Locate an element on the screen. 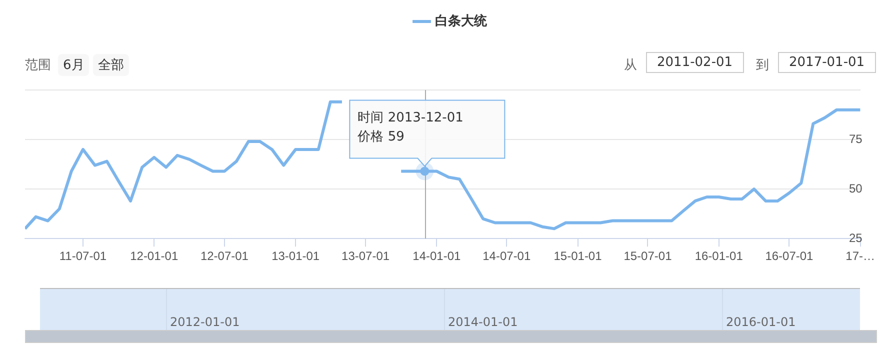 This screenshot has width=878, height=349. y-tick-label: 75 is located at coordinates (855, 139).